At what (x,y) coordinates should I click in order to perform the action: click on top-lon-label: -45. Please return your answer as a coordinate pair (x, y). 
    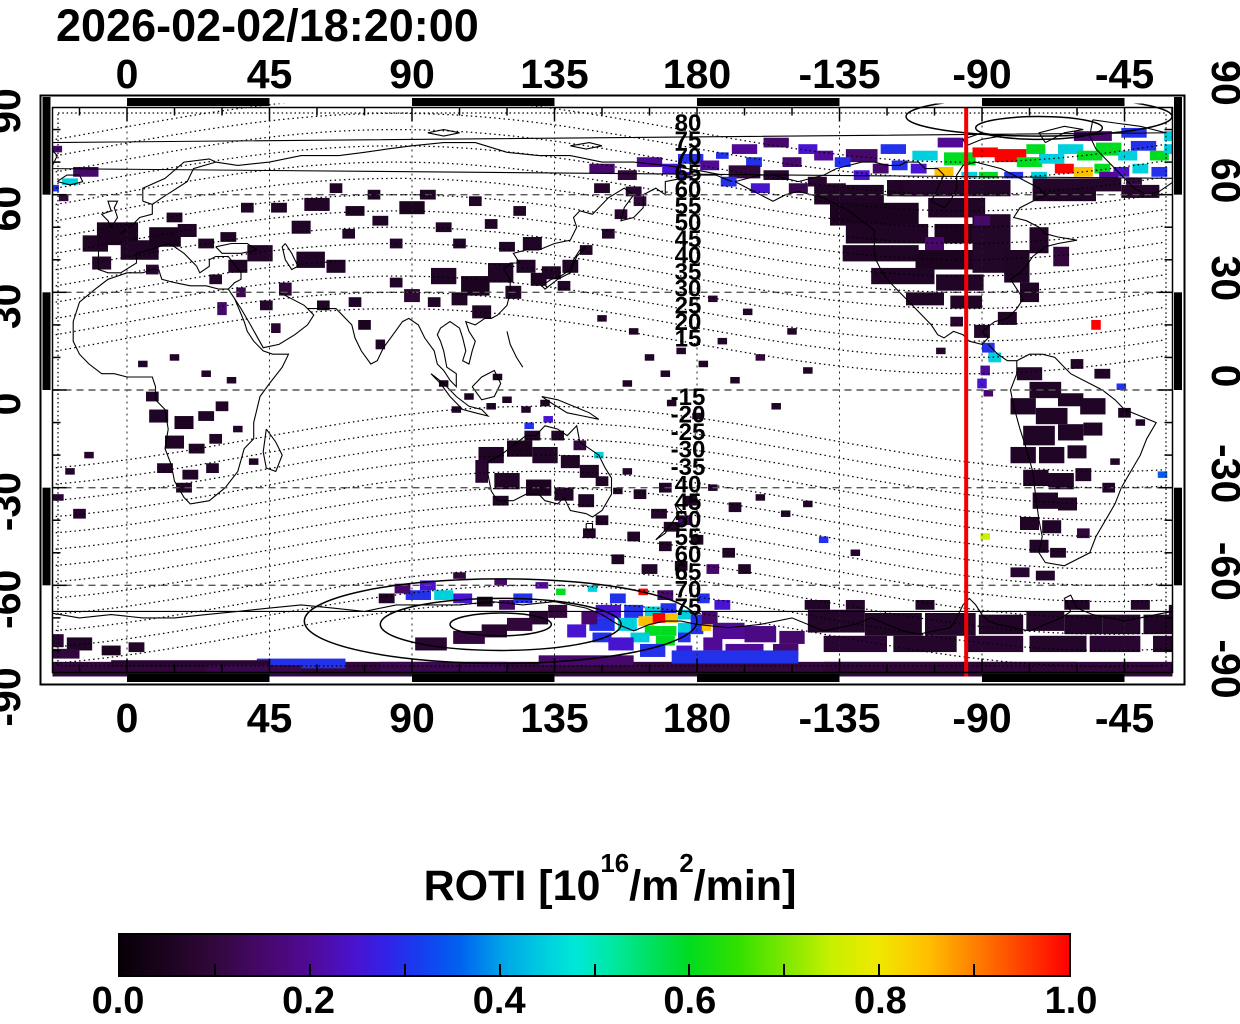
    Looking at the image, I should click on (1124, 74).